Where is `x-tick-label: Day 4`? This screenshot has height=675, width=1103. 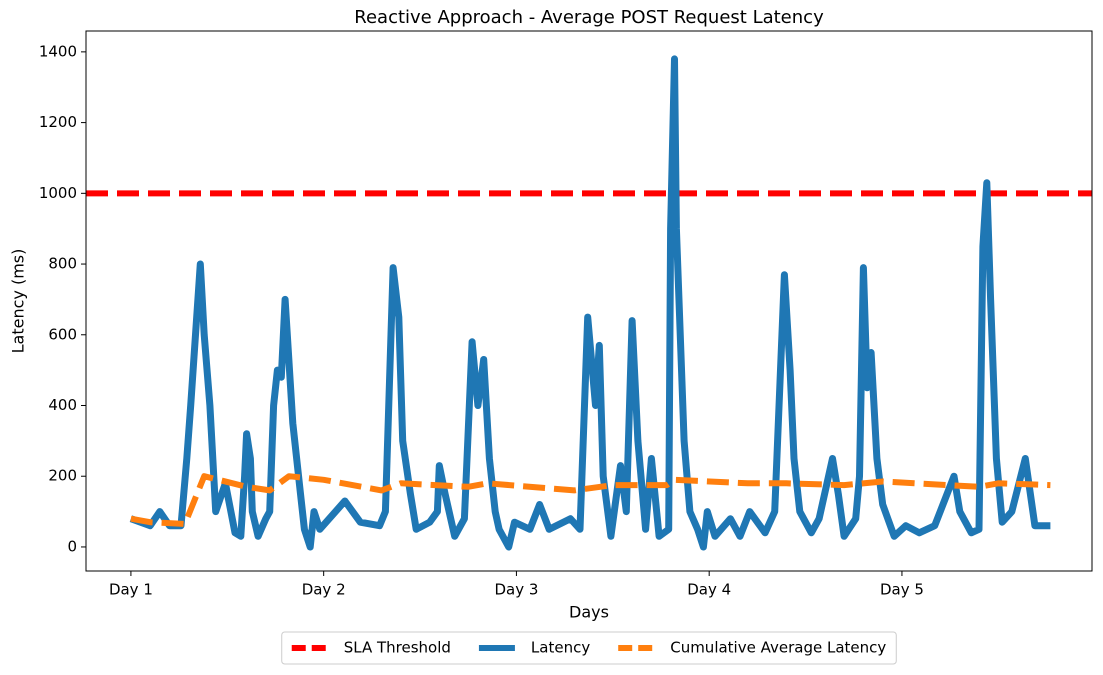
x-tick-label: Day 4 is located at coordinates (709, 590).